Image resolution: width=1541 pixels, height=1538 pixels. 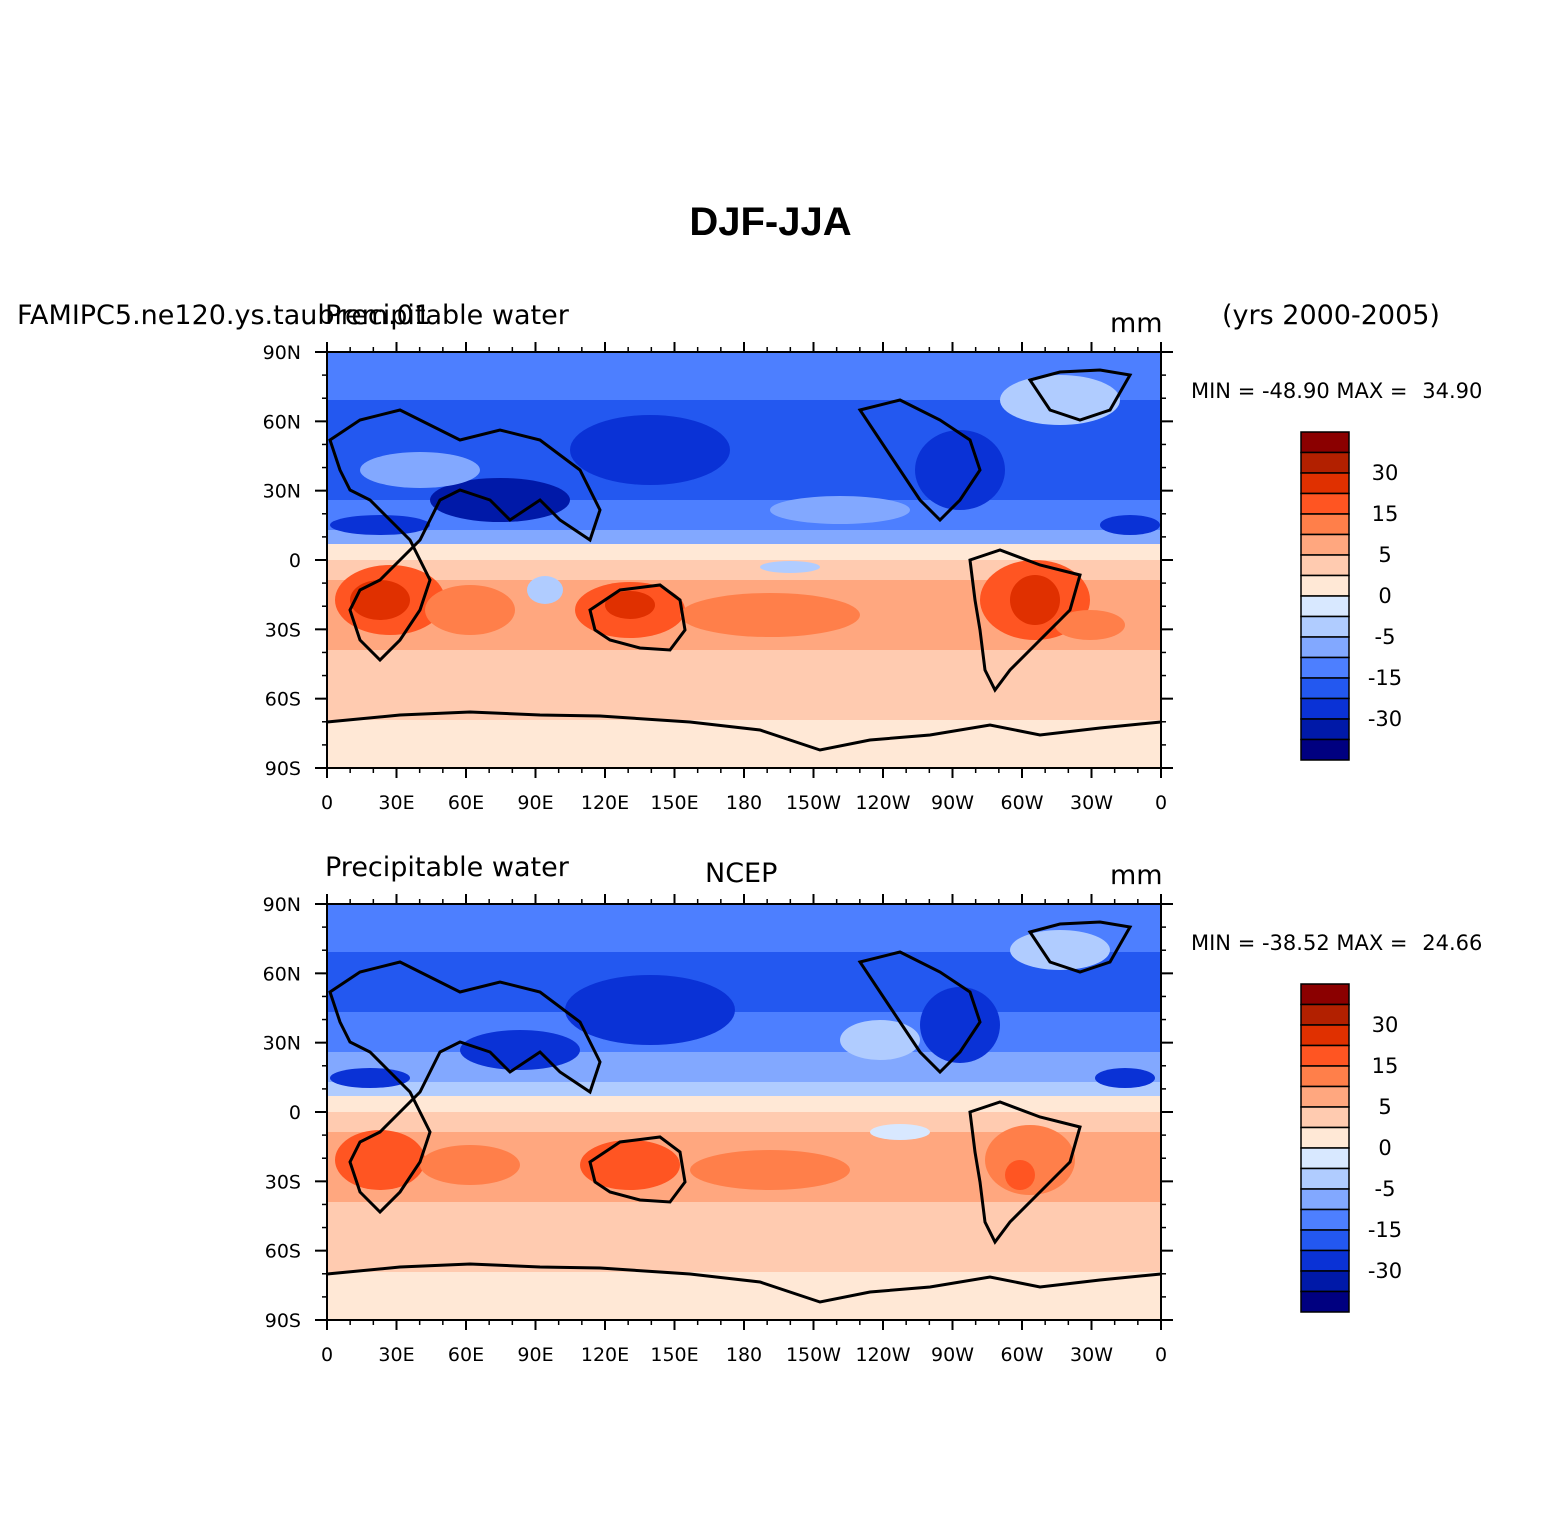 What do you see at coordinates (1223, 943) in the screenshot?
I see `panel2-min-label: MIN =` at bounding box center [1223, 943].